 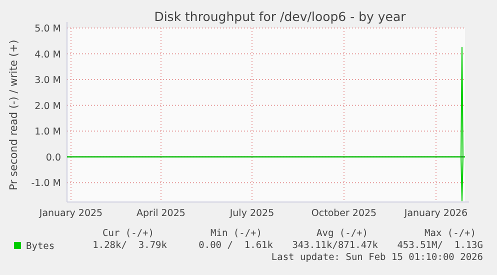 What do you see at coordinates (128, 233) in the screenshot?
I see `text: Cur (-/+)` at bounding box center [128, 233].